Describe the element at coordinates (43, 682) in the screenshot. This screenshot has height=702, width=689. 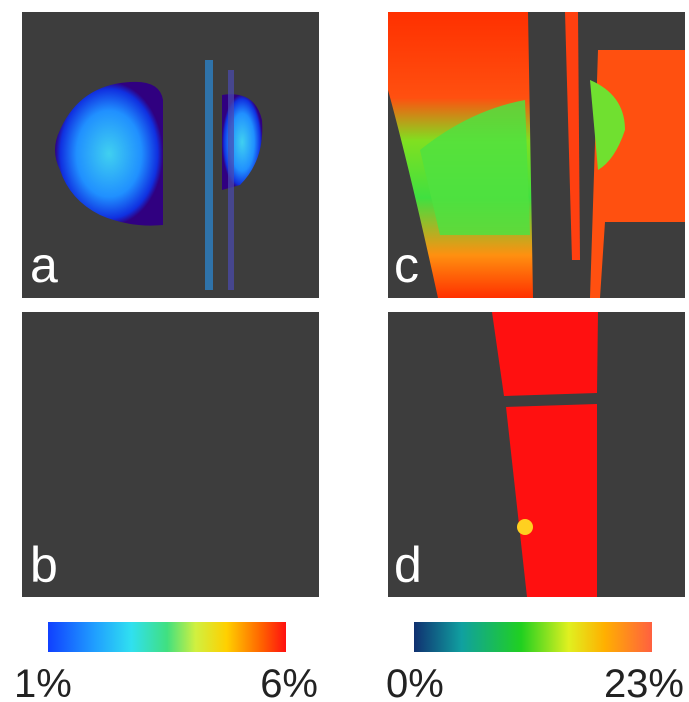
I see `colorbar-min-label: 1%` at that location.